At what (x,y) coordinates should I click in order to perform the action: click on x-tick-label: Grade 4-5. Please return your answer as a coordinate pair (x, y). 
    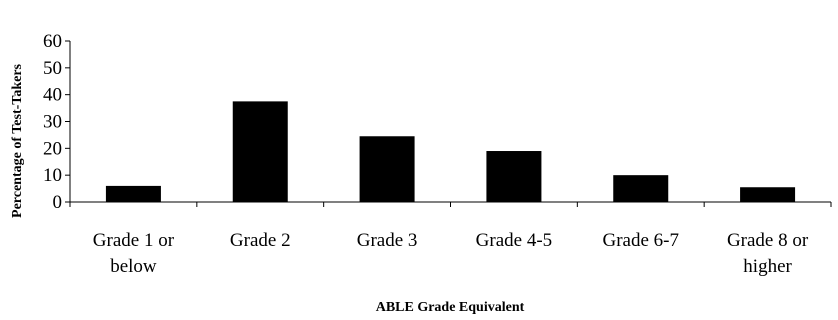
    Looking at the image, I should click on (514, 240).